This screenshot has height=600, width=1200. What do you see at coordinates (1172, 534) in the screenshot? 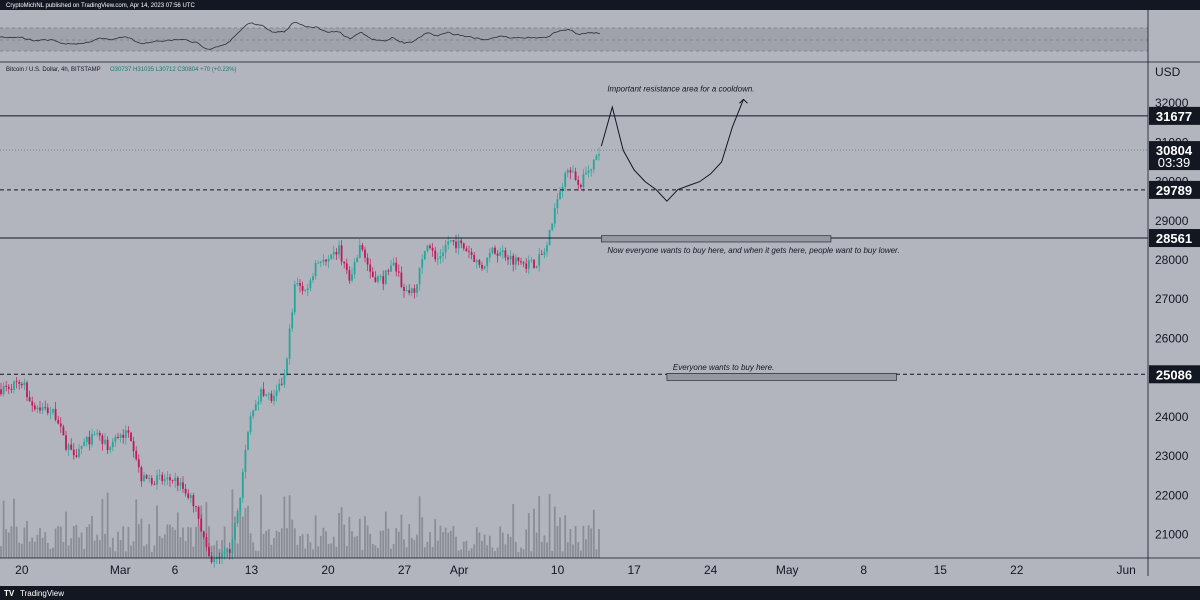
I see `y-tick-label: 21000` at bounding box center [1172, 534].